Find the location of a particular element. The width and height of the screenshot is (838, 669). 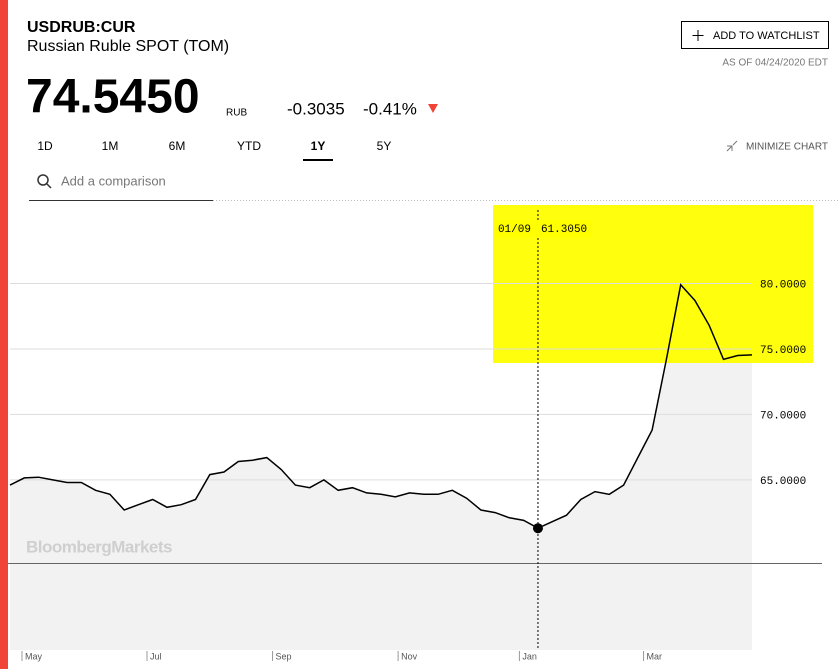

tab: 1M is located at coordinates (110, 146).